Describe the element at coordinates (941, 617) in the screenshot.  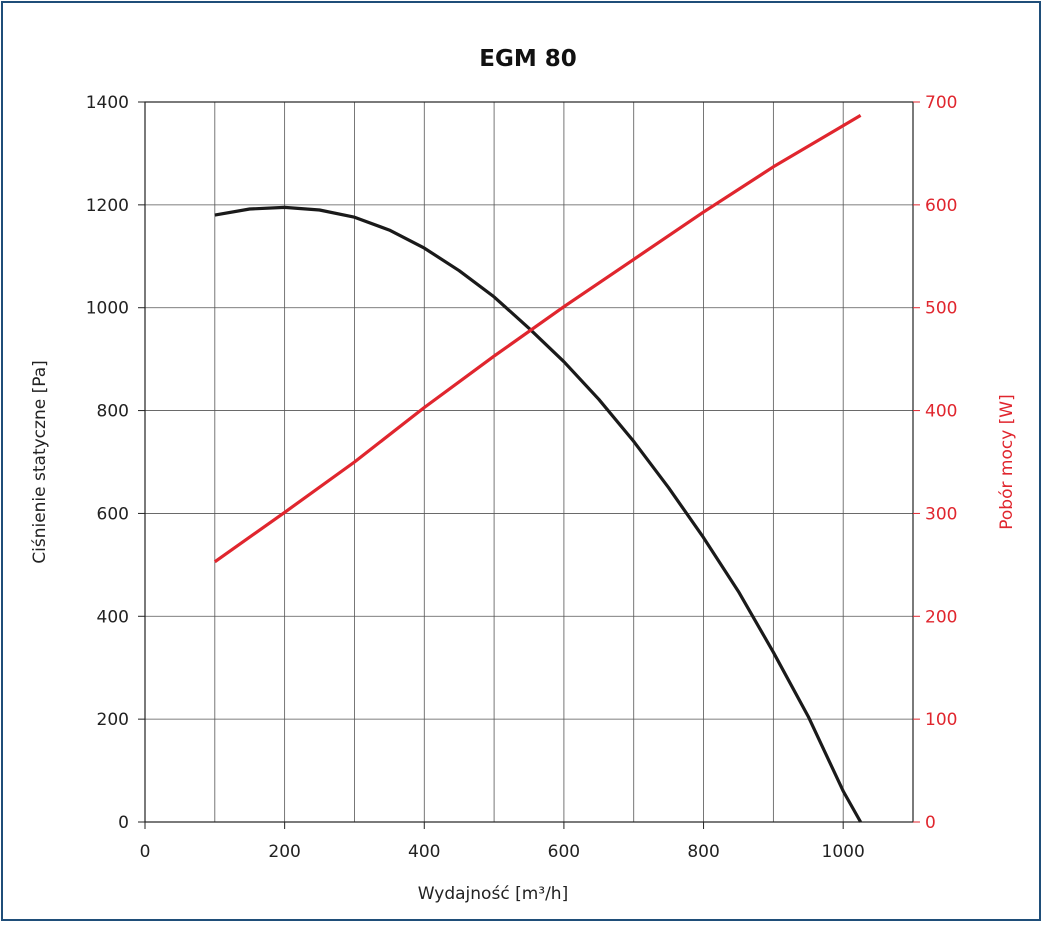
I see `y2-tick-label: 200` at that location.